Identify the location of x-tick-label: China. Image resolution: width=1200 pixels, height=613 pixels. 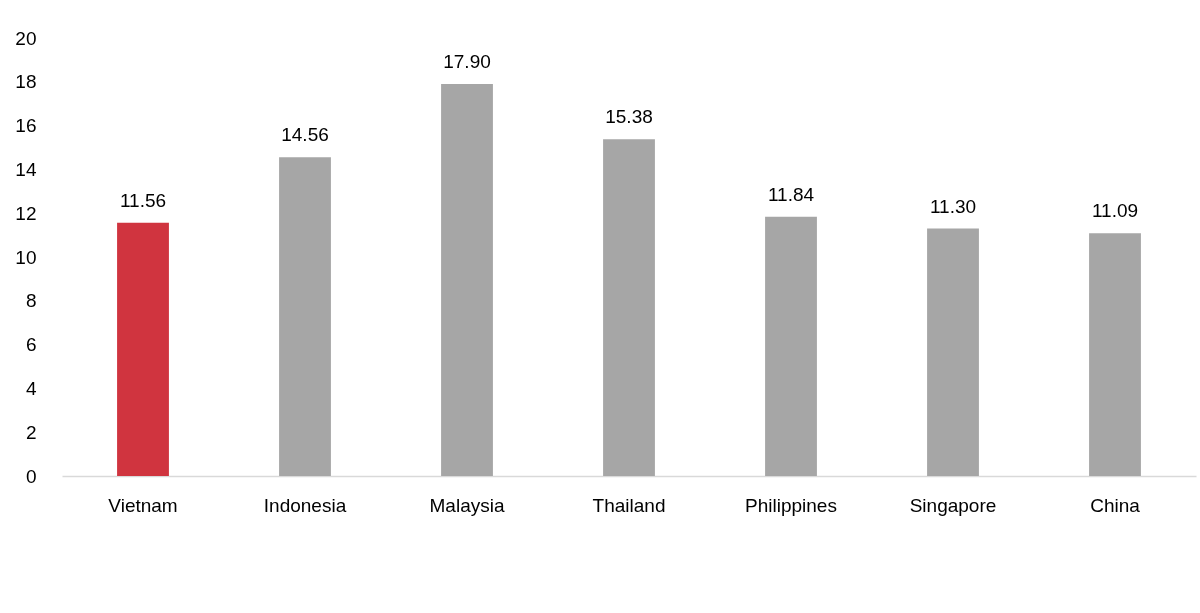
(1115, 505).